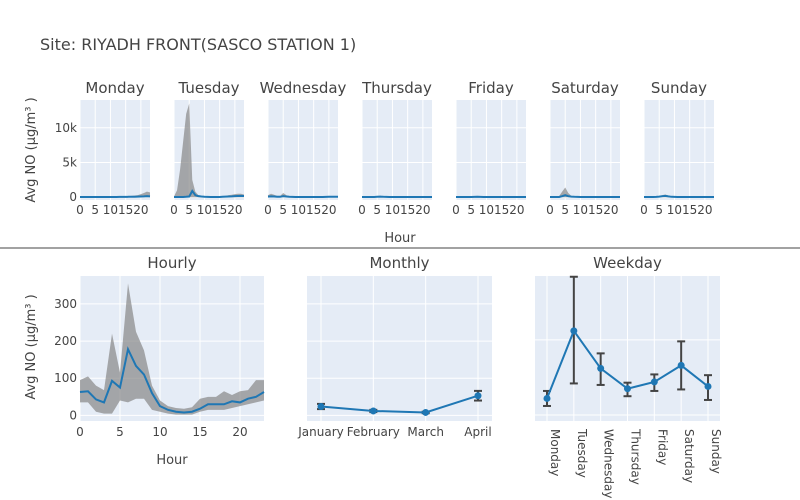  I want to click on hourly-x-tick: 0, so click(80, 432).